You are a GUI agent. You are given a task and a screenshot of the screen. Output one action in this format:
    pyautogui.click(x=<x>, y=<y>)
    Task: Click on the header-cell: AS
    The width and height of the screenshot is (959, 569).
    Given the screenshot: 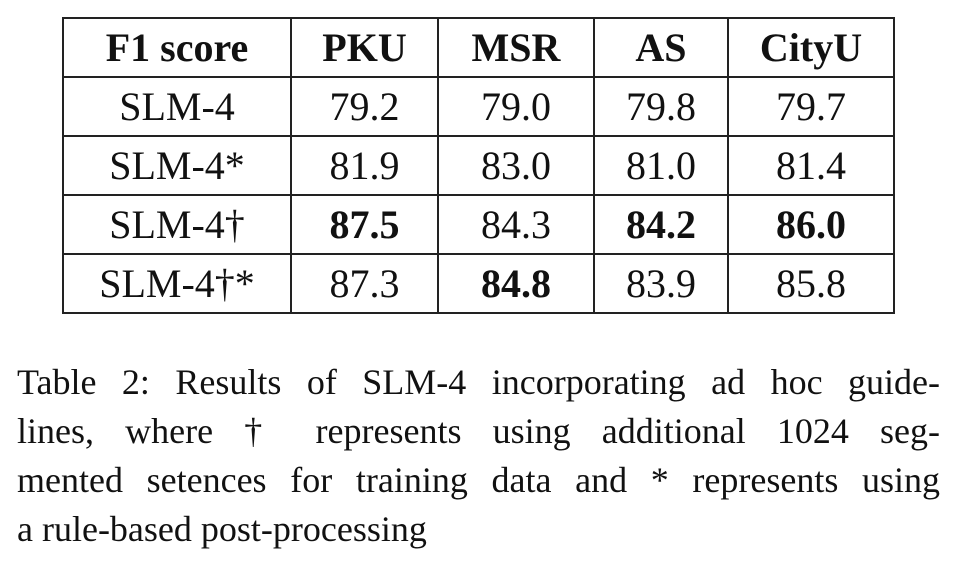 What is the action you would take?
    pyautogui.click(x=661, y=47)
    